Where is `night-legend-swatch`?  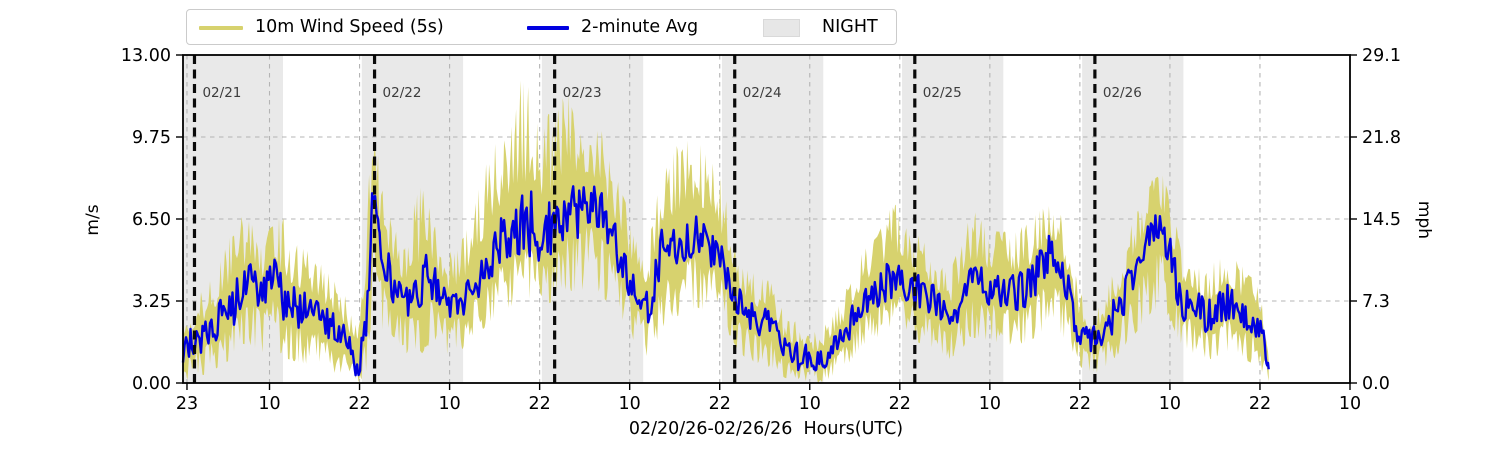
night-legend-swatch is located at coordinates (781, 28).